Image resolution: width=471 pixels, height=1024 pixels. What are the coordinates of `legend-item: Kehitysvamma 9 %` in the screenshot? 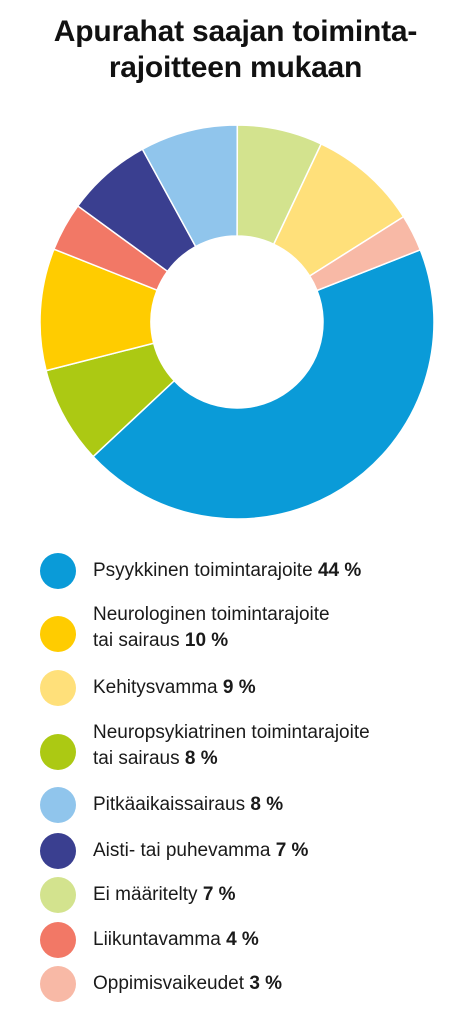 It's located at (250, 690).